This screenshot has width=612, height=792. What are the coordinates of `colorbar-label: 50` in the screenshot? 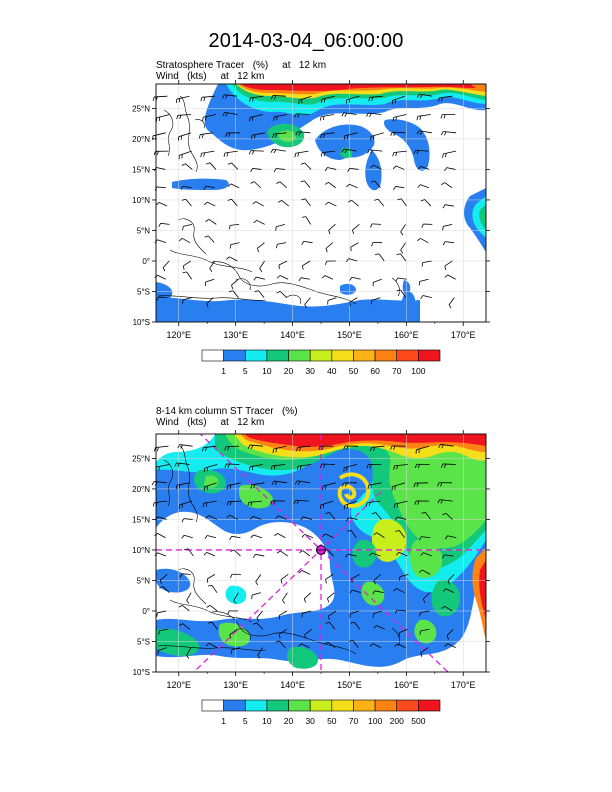 It's located at (332, 721).